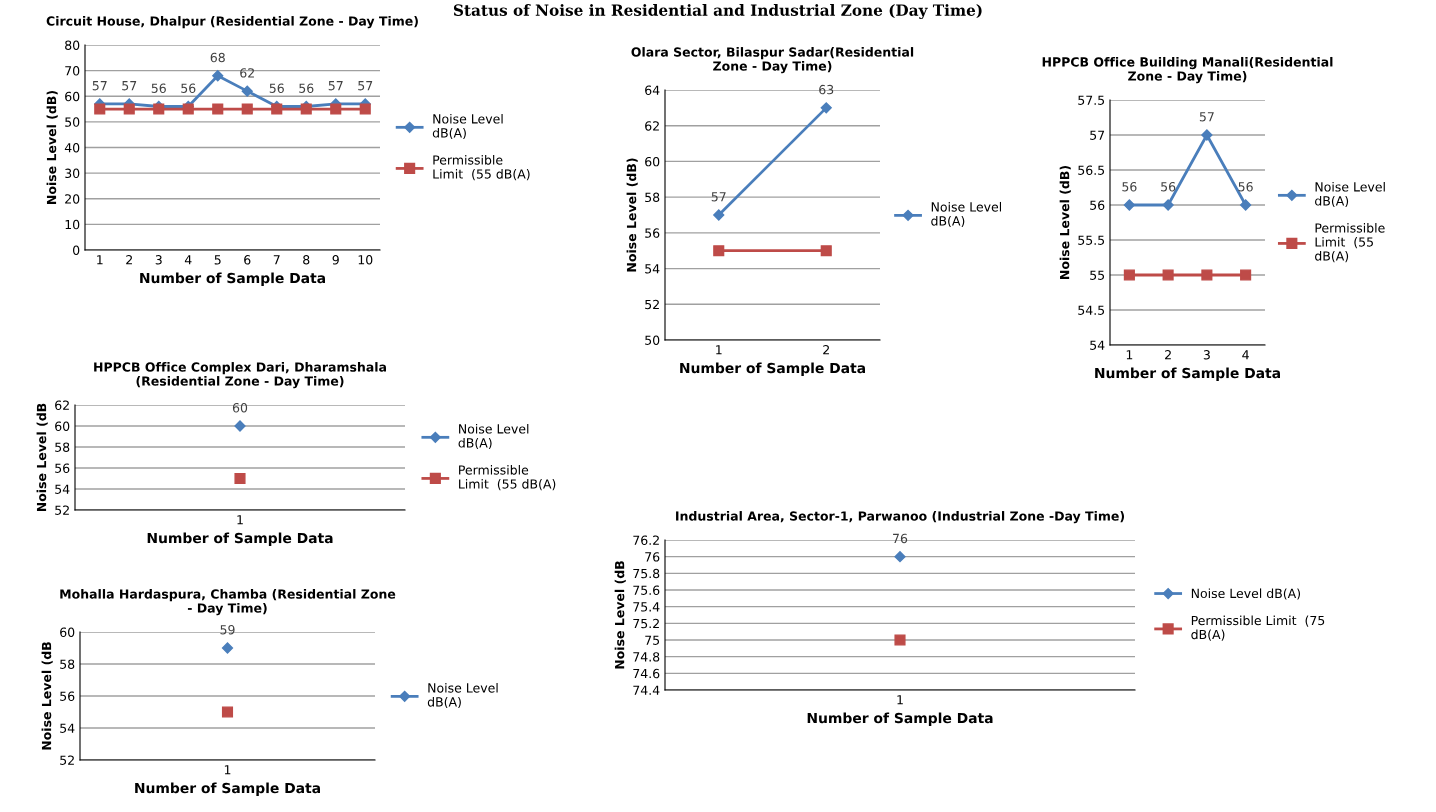  What do you see at coordinates (646, 573) in the screenshot?
I see `y-tick-label: 75.8` at bounding box center [646, 573].